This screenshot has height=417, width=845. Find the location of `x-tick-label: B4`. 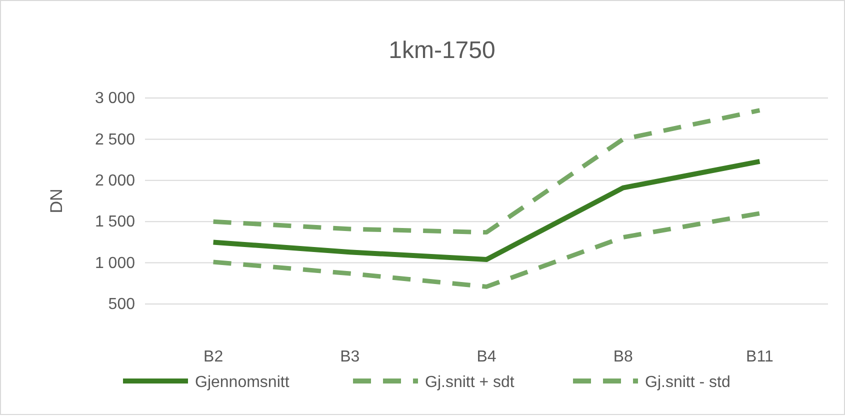

x-tick-label: B4 is located at coordinates (486, 357).